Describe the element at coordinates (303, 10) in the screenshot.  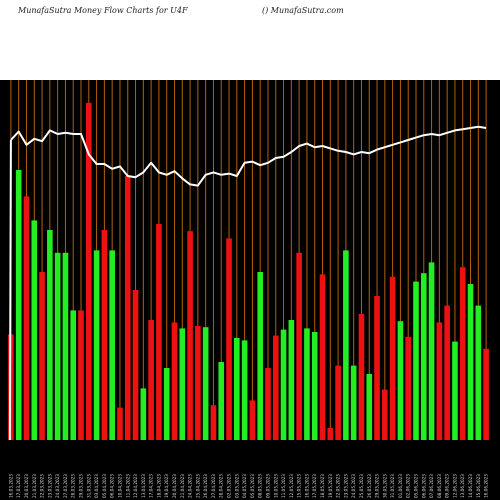
I see `chart-header-site: () MunafaSutra.com` at that location.